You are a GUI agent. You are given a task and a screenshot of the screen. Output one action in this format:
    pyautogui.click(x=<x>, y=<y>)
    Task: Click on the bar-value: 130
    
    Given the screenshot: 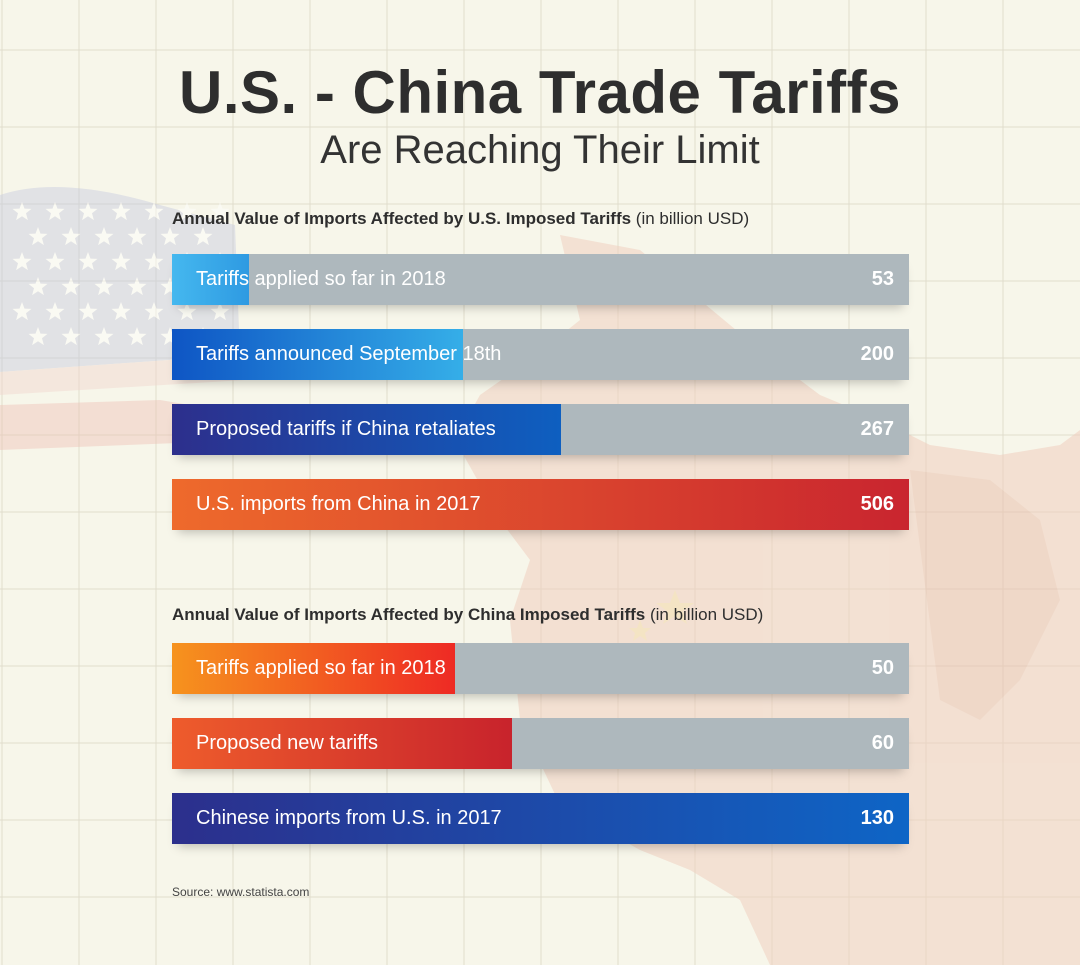 What is the action you would take?
    pyautogui.click(x=877, y=818)
    